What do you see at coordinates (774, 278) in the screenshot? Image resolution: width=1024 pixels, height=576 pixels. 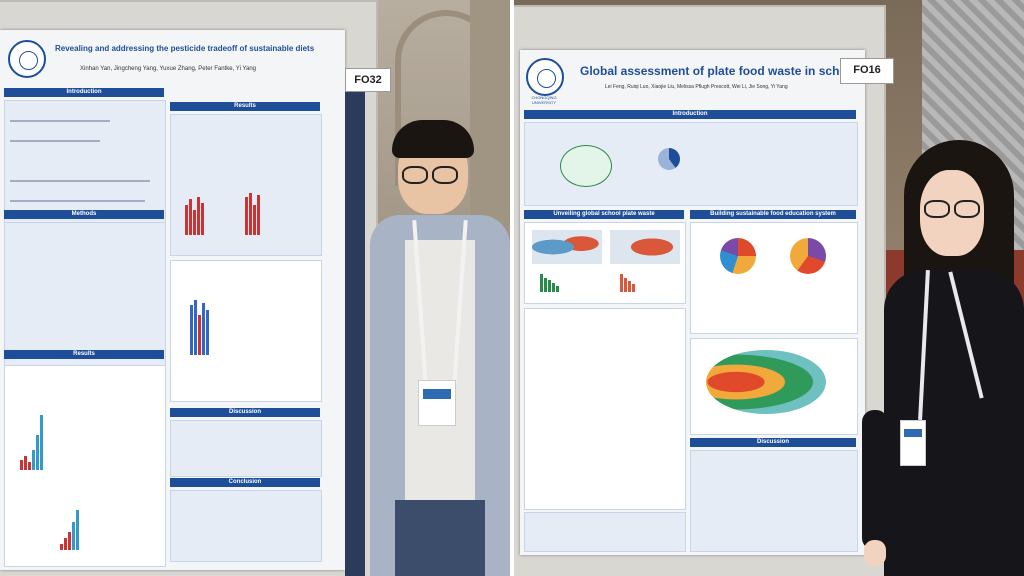 I see `education-block` at bounding box center [774, 278].